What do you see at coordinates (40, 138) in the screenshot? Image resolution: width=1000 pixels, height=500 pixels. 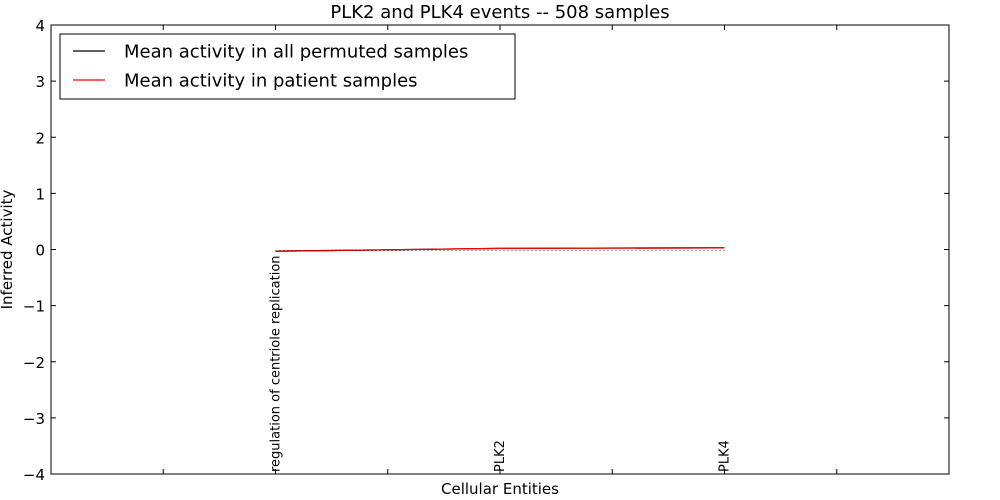 I see `y-tick-label: 2` at bounding box center [40, 138].